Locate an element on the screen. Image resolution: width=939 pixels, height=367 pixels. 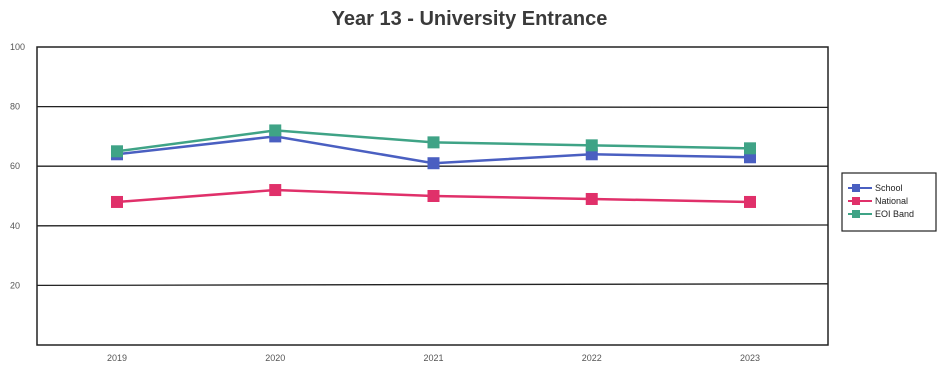
x-axis-ticks: 2019 2020 2021 2022 2023 is located at coordinates (433, 358).